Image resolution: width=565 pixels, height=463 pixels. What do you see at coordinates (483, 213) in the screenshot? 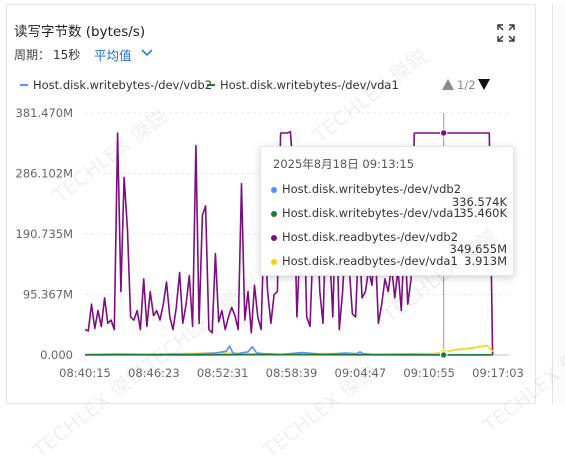
I see `tooltip-value: 35.460K` at bounding box center [483, 213].